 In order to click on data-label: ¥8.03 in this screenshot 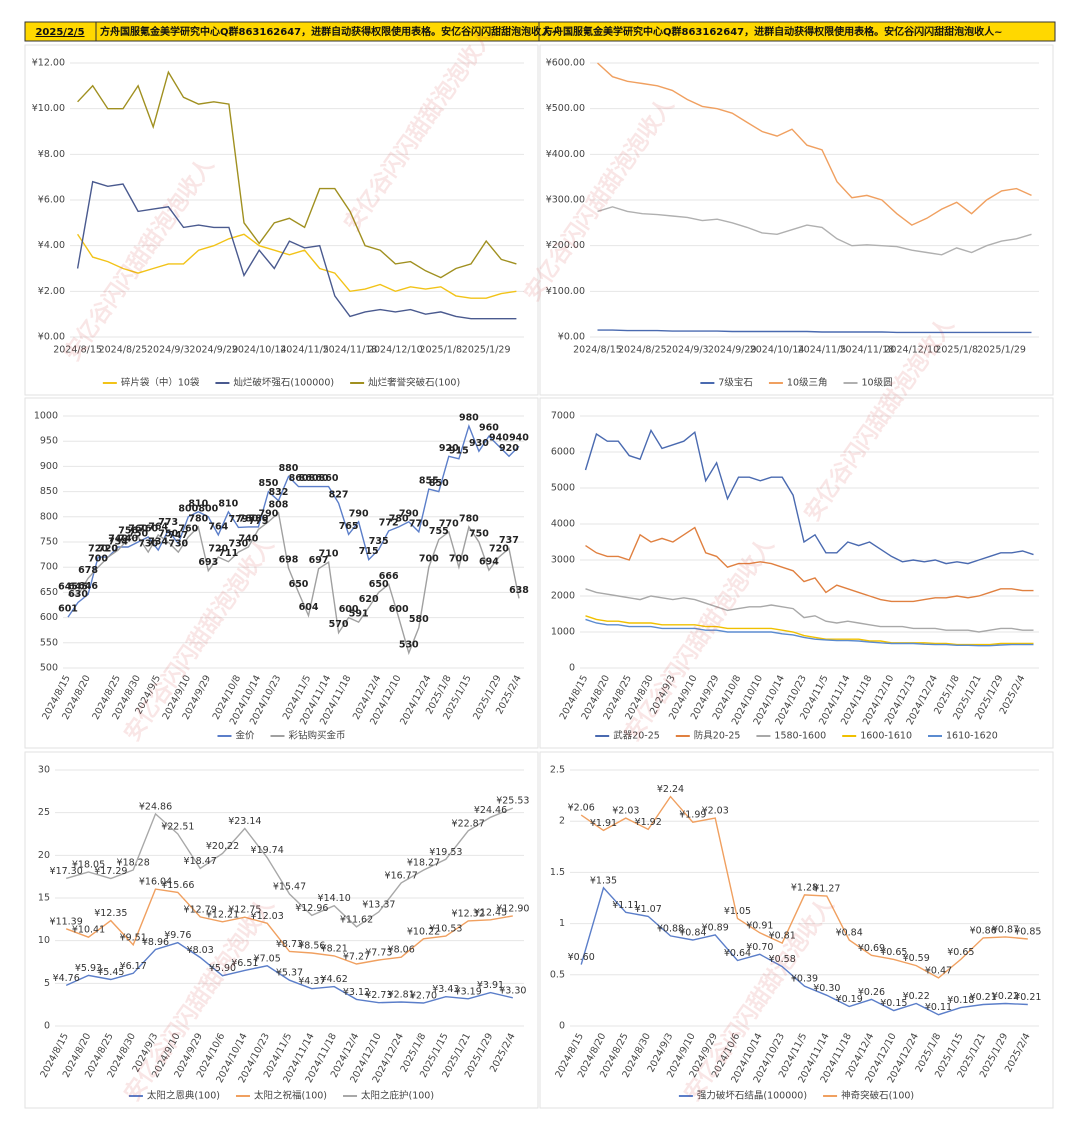, I will do `click(200, 950)`.